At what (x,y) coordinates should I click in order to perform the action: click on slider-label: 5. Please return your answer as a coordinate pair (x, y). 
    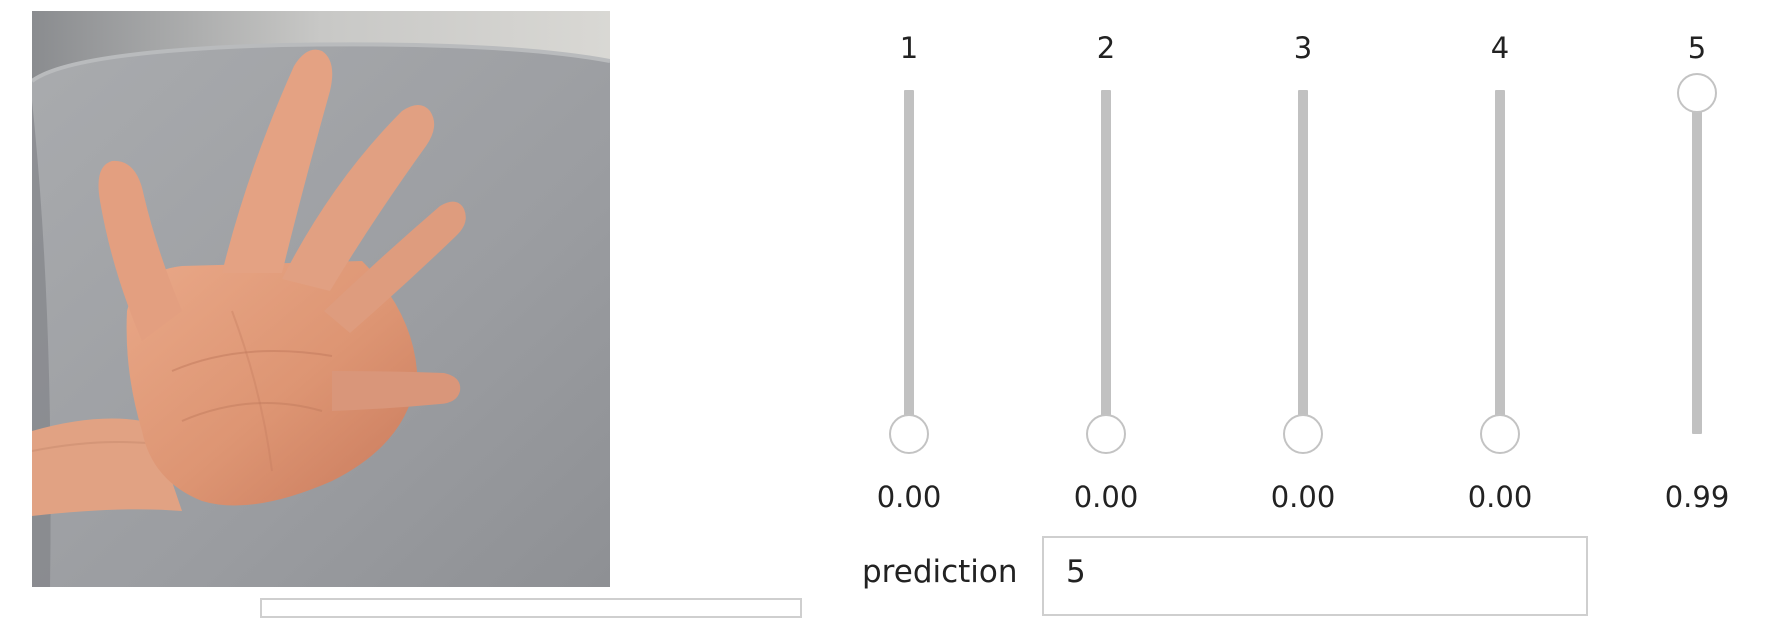
    Looking at the image, I should click on (1697, 48).